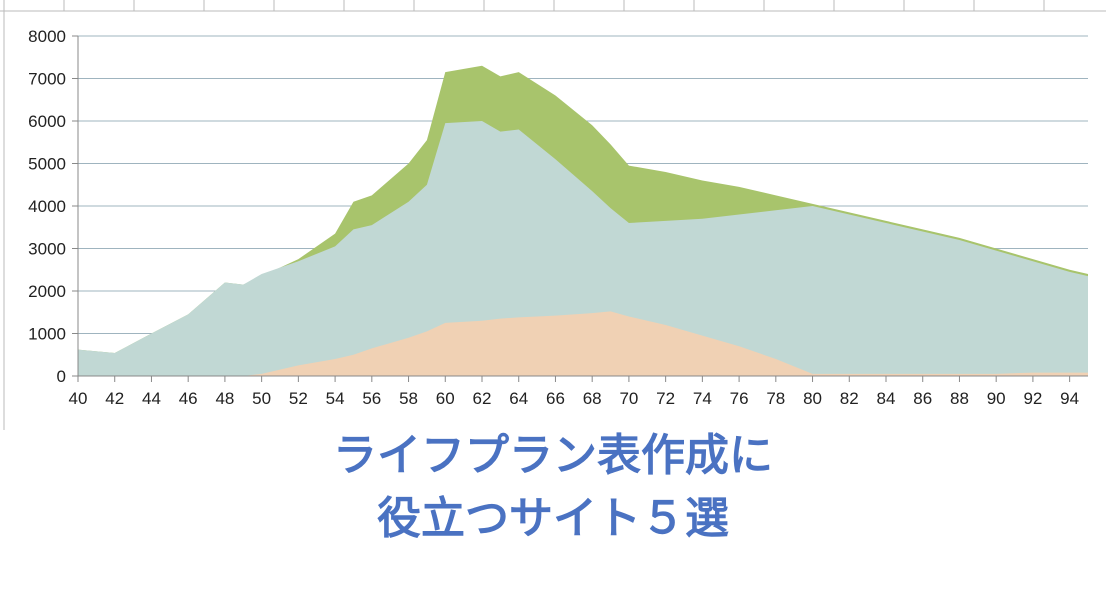  Describe the element at coordinates (298, 398) in the screenshot. I see `x-tick-label: 52` at that location.